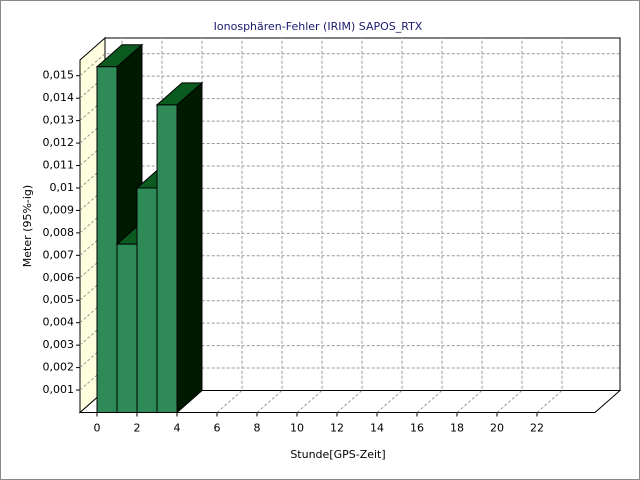 This screenshot has height=480, width=640. Describe the element at coordinates (59, 299) in the screenshot. I see `y-tick-label: 0,005` at that location.